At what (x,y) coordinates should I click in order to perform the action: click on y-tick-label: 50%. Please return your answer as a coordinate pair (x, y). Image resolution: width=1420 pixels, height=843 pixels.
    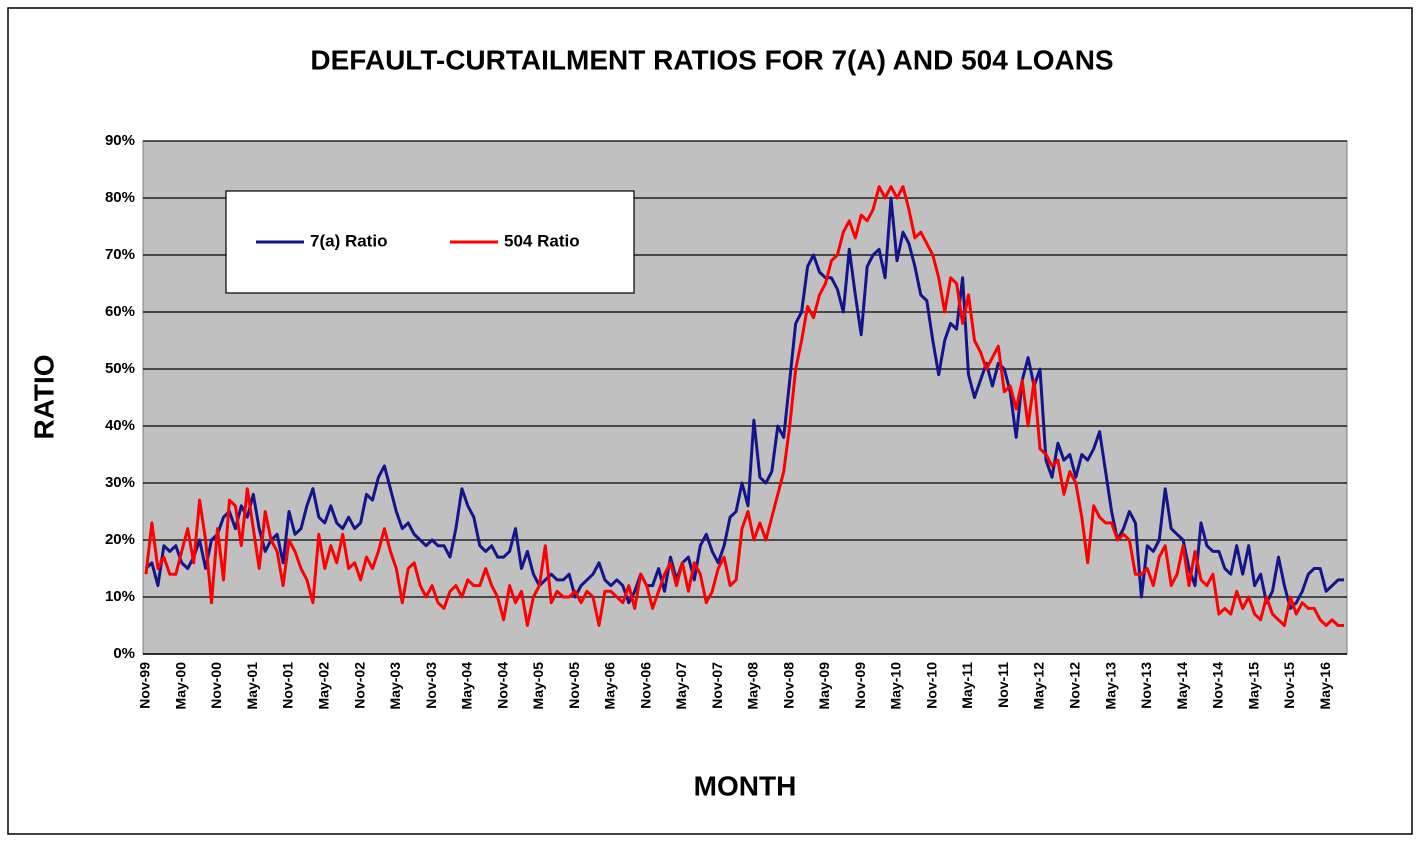
    Looking at the image, I should click on (120, 368).